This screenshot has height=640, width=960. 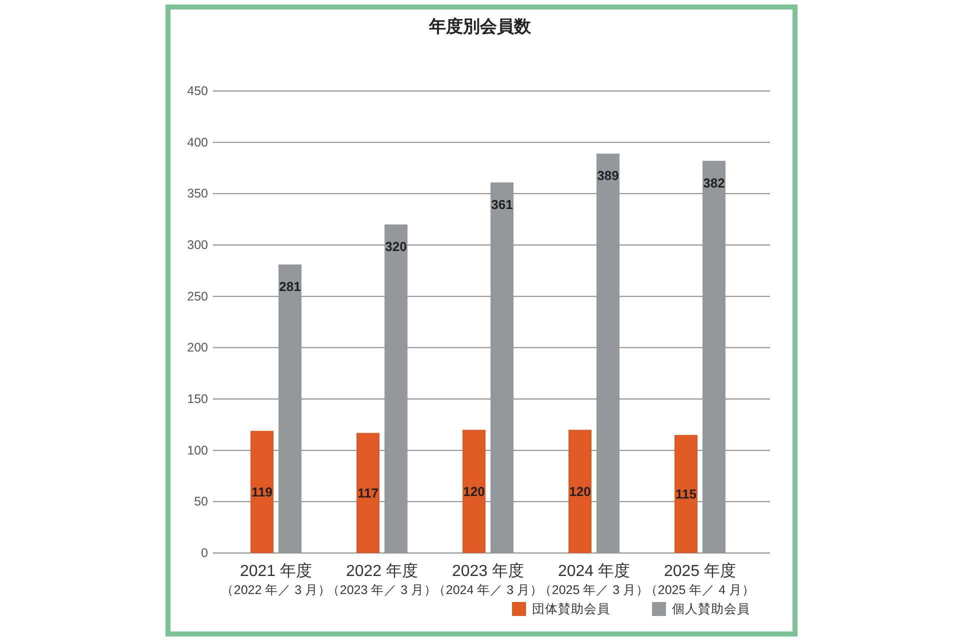 What do you see at coordinates (197, 245) in the screenshot?
I see `y-tick-label: 300` at bounding box center [197, 245].